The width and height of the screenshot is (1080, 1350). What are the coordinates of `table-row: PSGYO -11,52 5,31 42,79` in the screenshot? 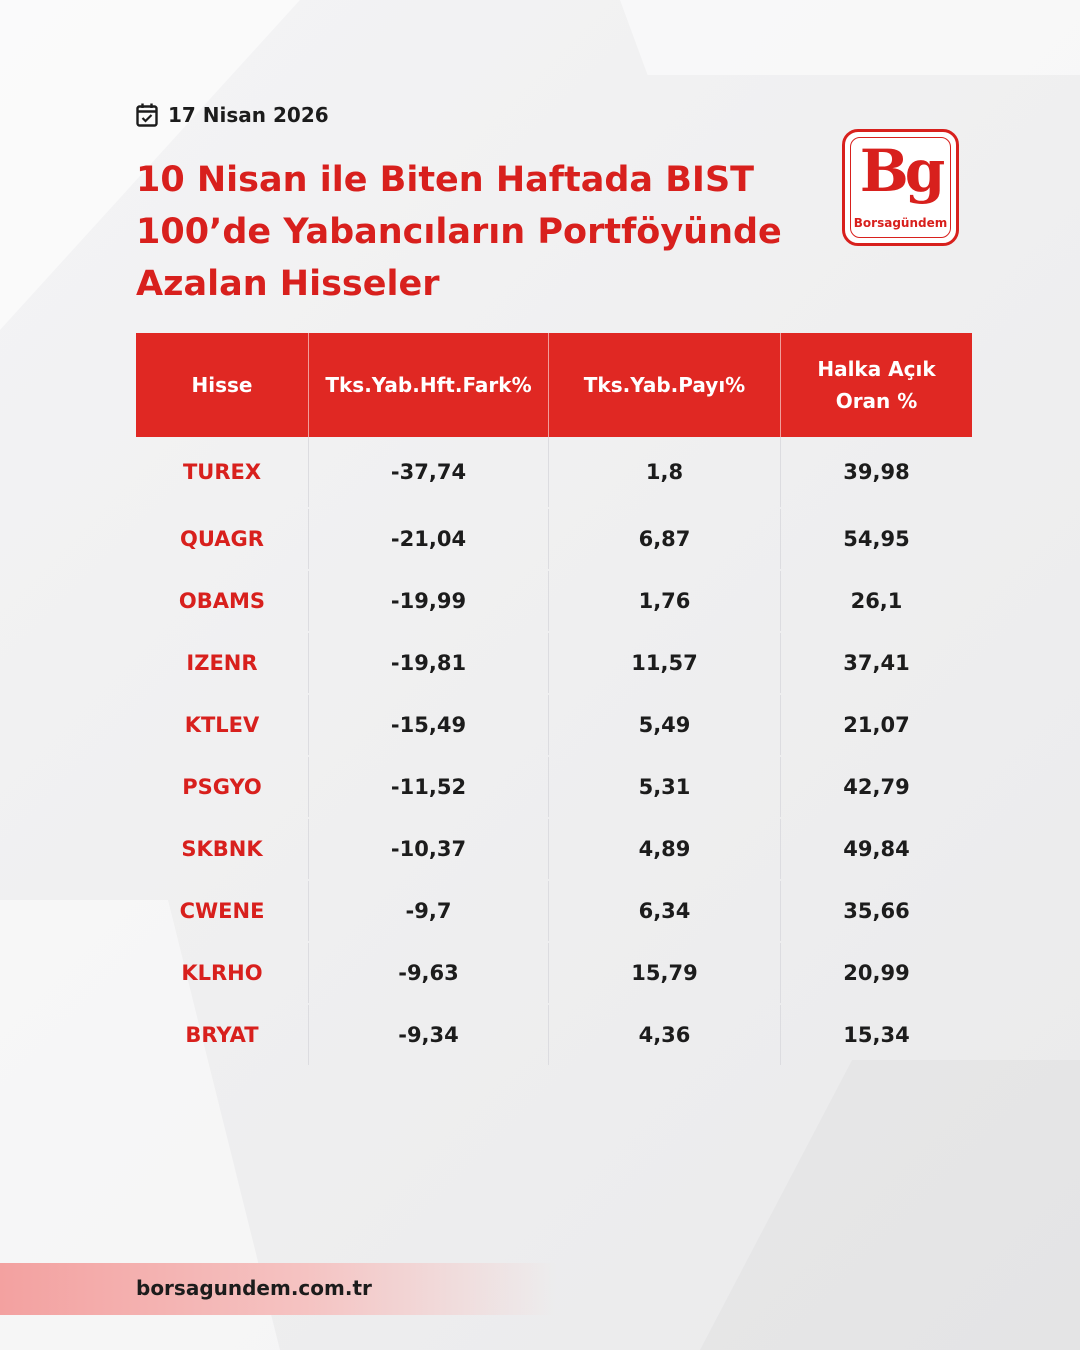 It's located at (554, 787).